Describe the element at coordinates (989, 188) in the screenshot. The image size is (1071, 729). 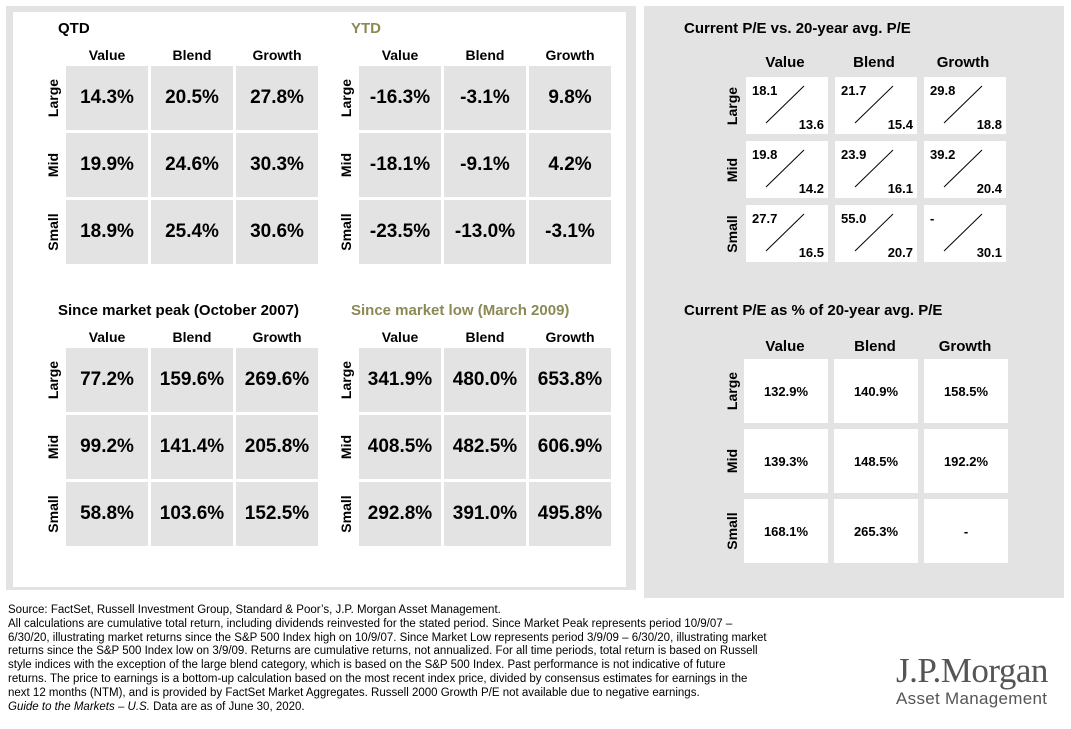
I see `pe-average-value: 20.4` at that location.